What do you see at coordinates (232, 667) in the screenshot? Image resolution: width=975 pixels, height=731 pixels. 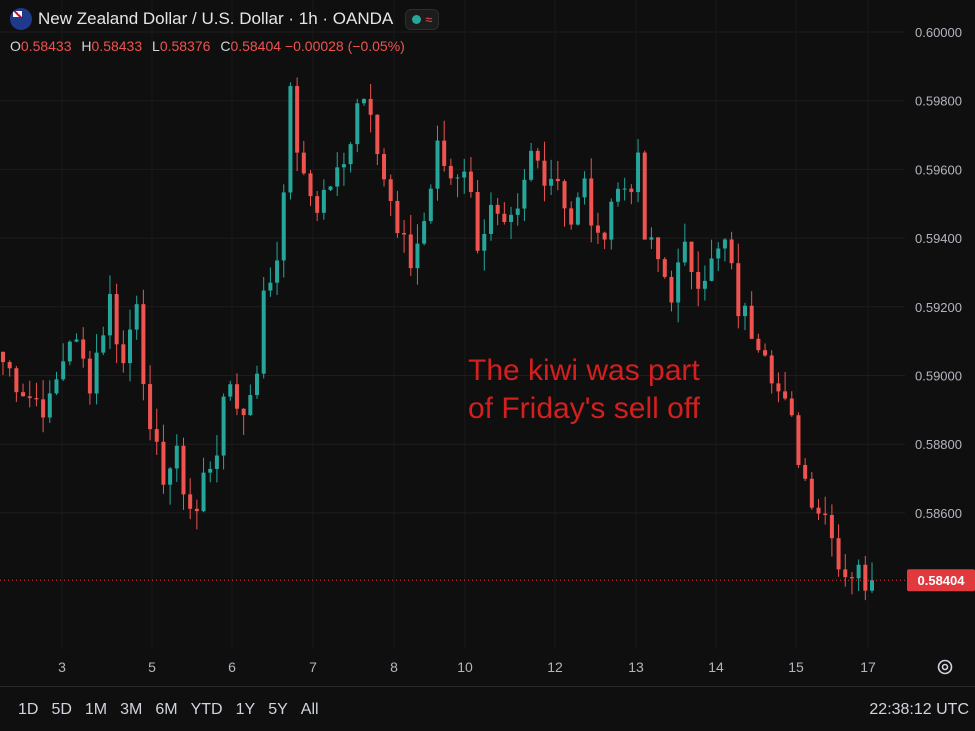 I see `time-tick-label: 6` at bounding box center [232, 667].